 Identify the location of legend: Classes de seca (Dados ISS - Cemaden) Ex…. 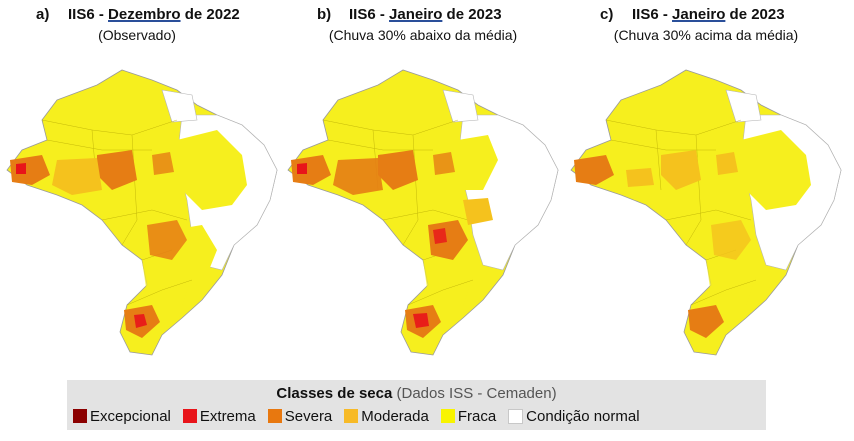
(416, 405).